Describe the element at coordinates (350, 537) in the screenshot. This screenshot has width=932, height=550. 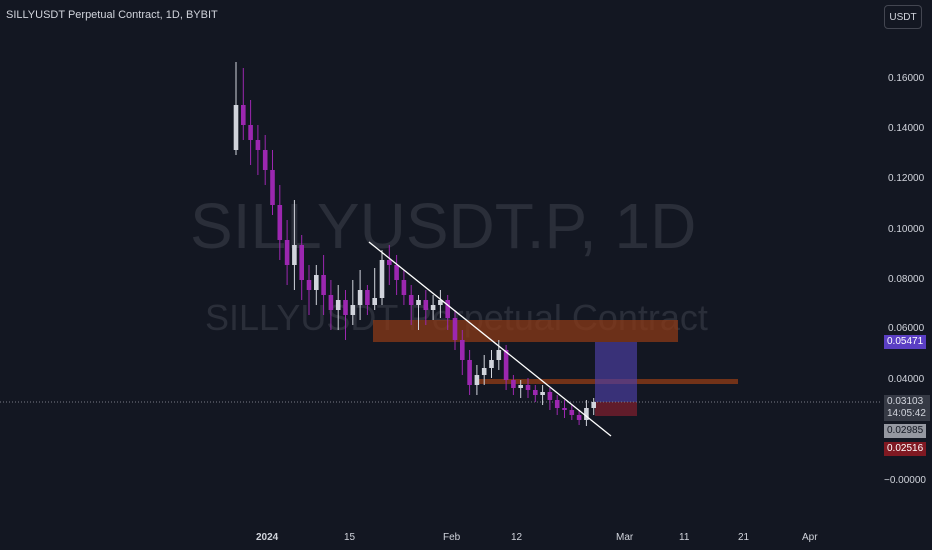
I see `x-tick-label: 15` at that location.